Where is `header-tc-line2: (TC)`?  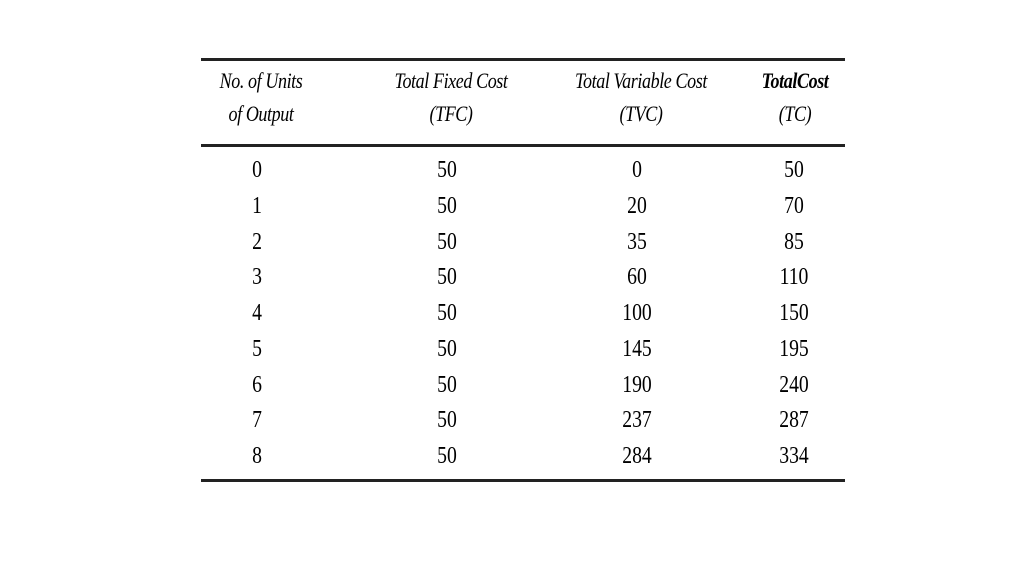
header-tc-line2: (TC) is located at coordinates (795, 113).